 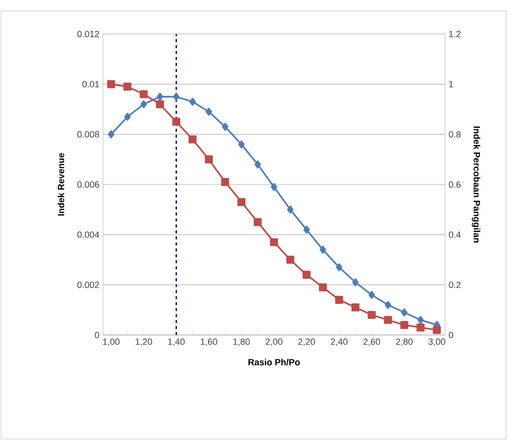 What do you see at coordinates (476, 184) in the screenshot?
I see `y2-axis-title: Indek Percobaan Panggilan` at bounding box center [476, 184].